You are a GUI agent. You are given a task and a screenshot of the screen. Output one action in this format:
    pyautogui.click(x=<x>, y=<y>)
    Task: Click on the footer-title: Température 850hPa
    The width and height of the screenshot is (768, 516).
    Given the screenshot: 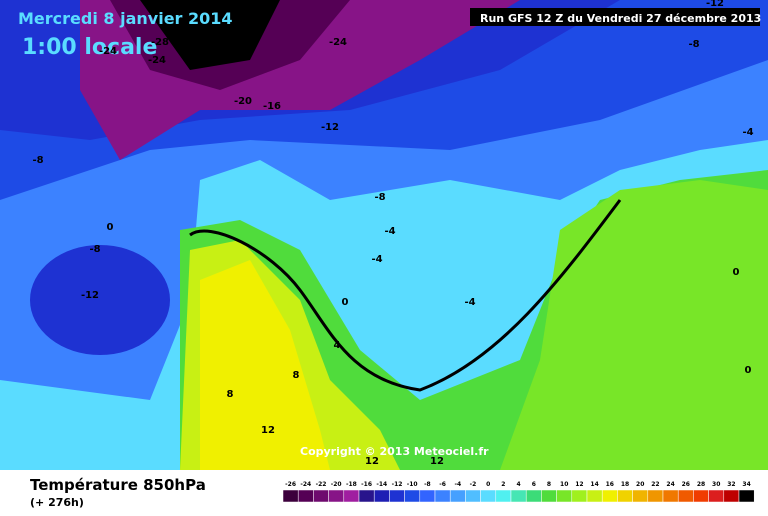 What is the action you would take?
    pyautogui.click(x=118, y=485)
    